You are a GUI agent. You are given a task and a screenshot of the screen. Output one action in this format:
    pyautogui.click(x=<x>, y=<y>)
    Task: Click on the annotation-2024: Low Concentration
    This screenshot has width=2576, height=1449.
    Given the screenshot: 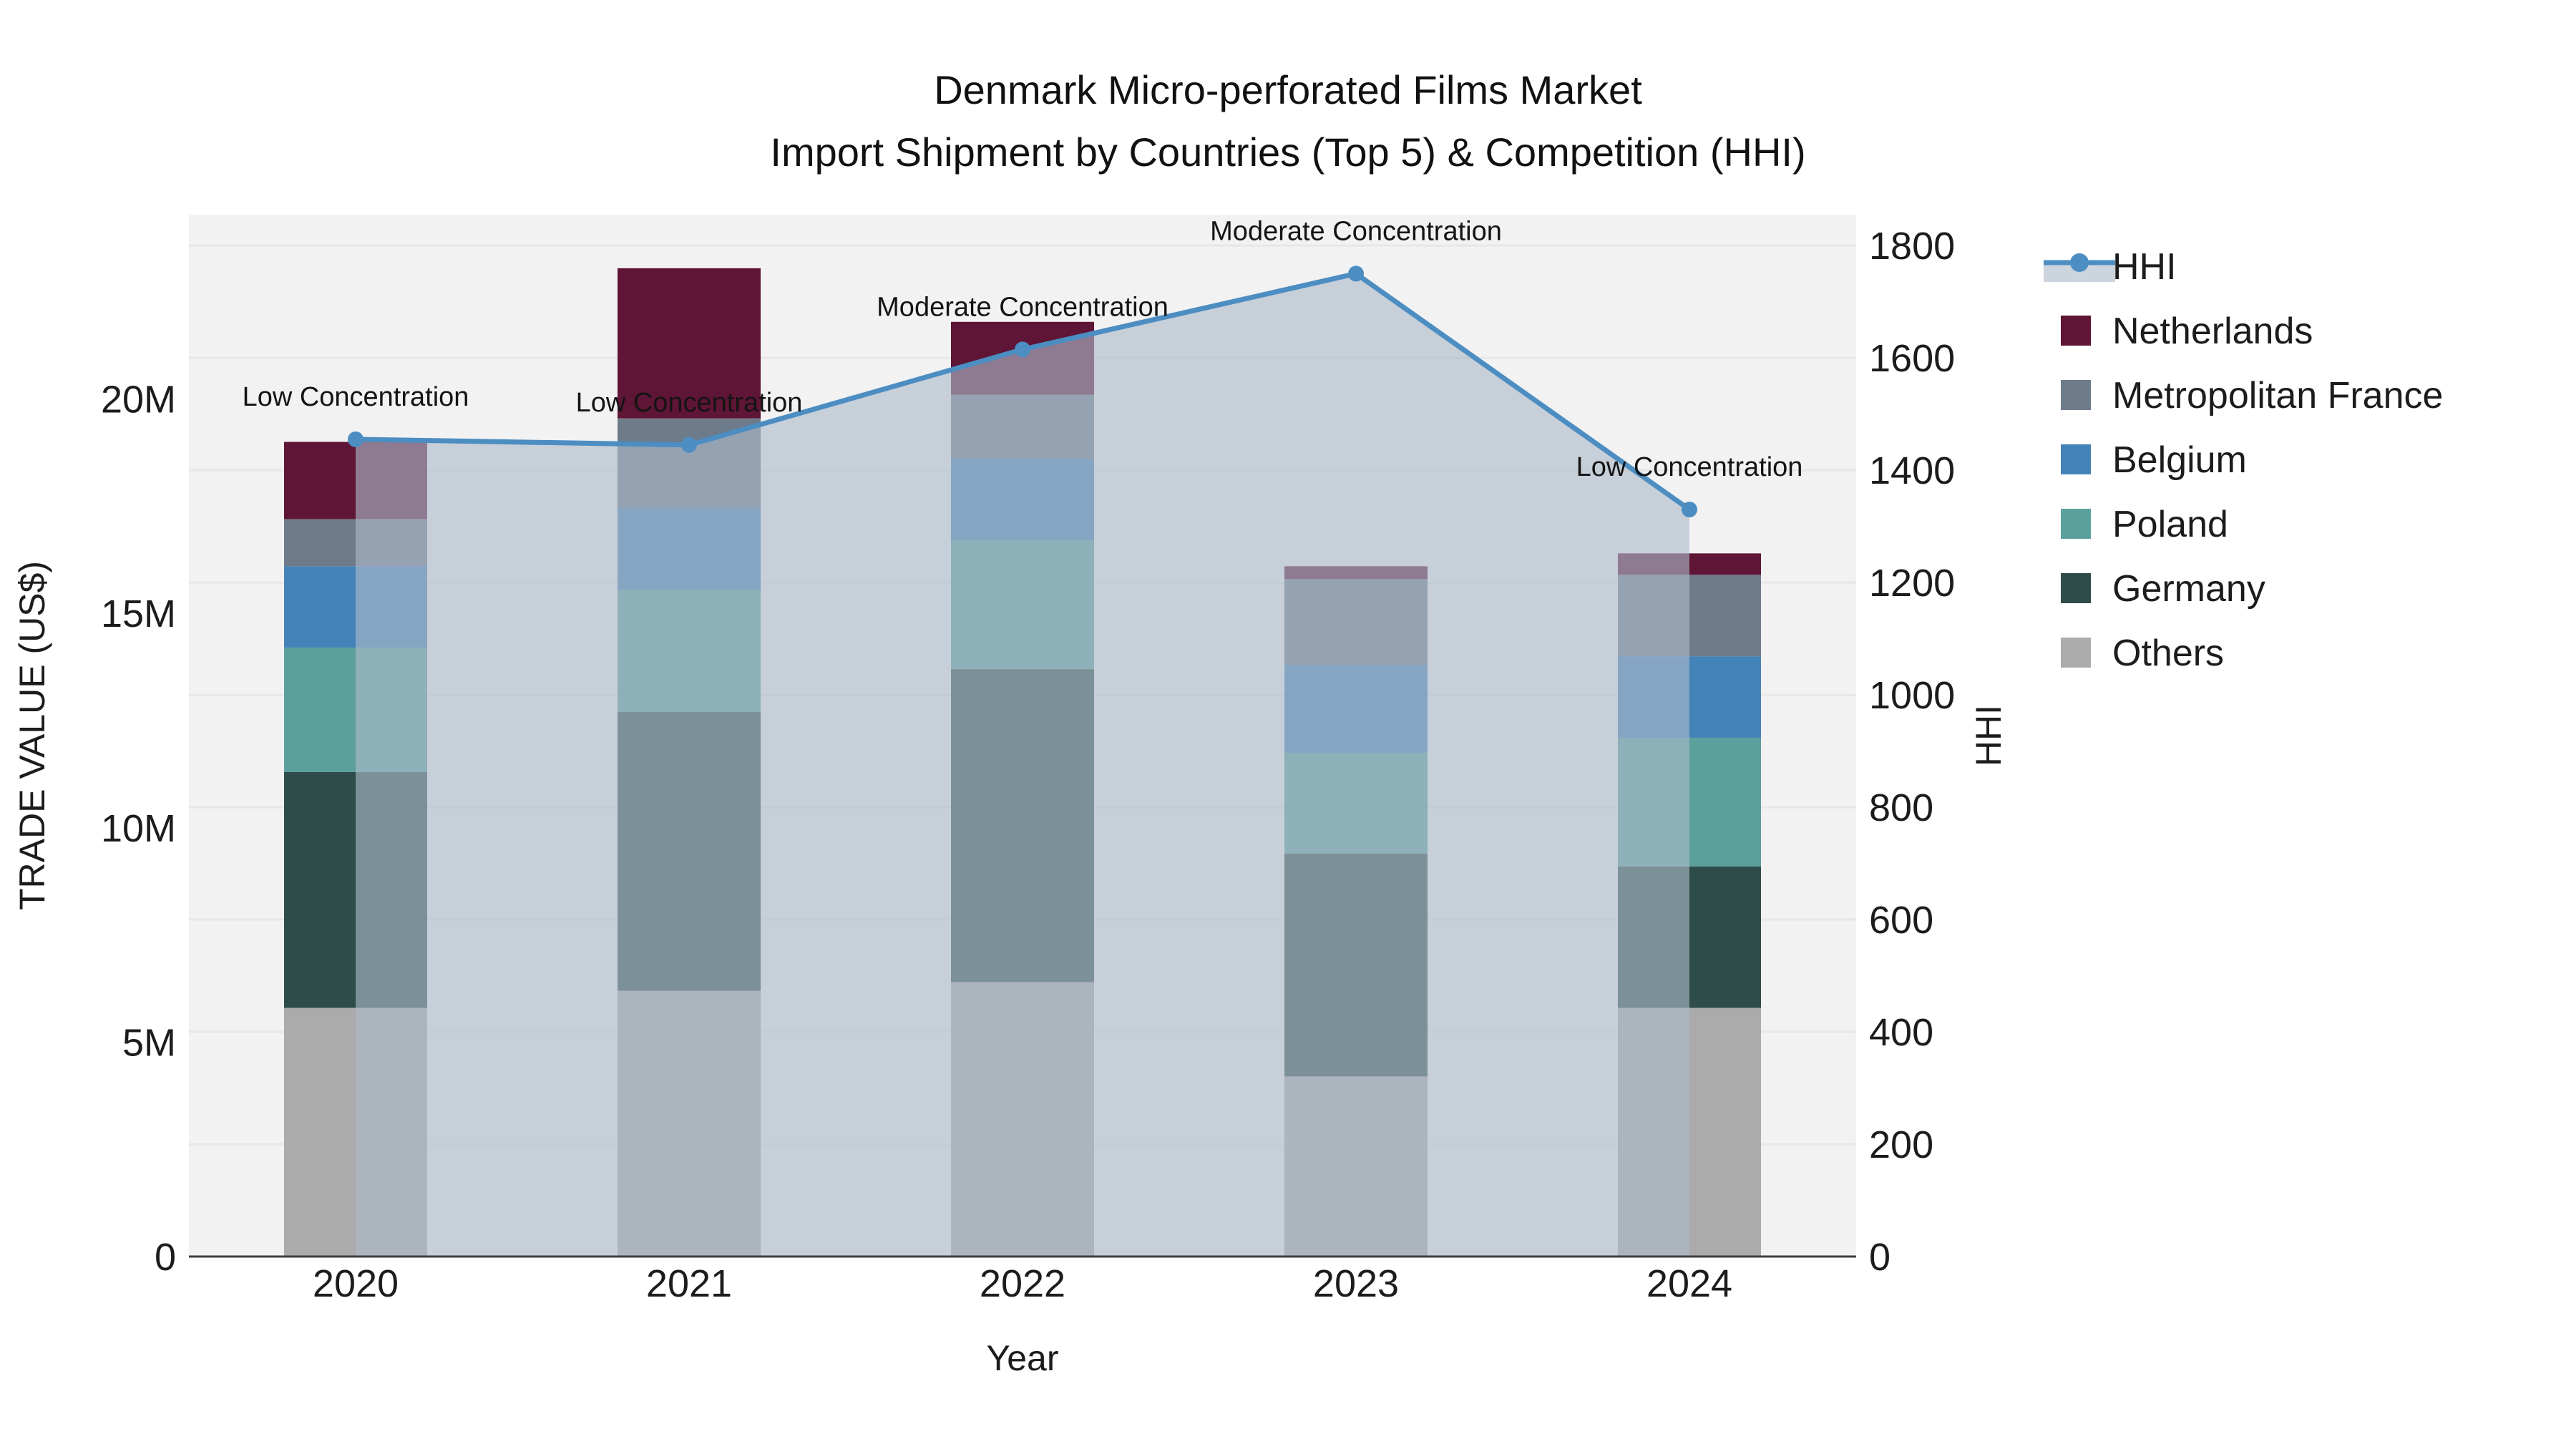 What is the action you would take?
    pyautogui.click(x=1690, y=467)
    